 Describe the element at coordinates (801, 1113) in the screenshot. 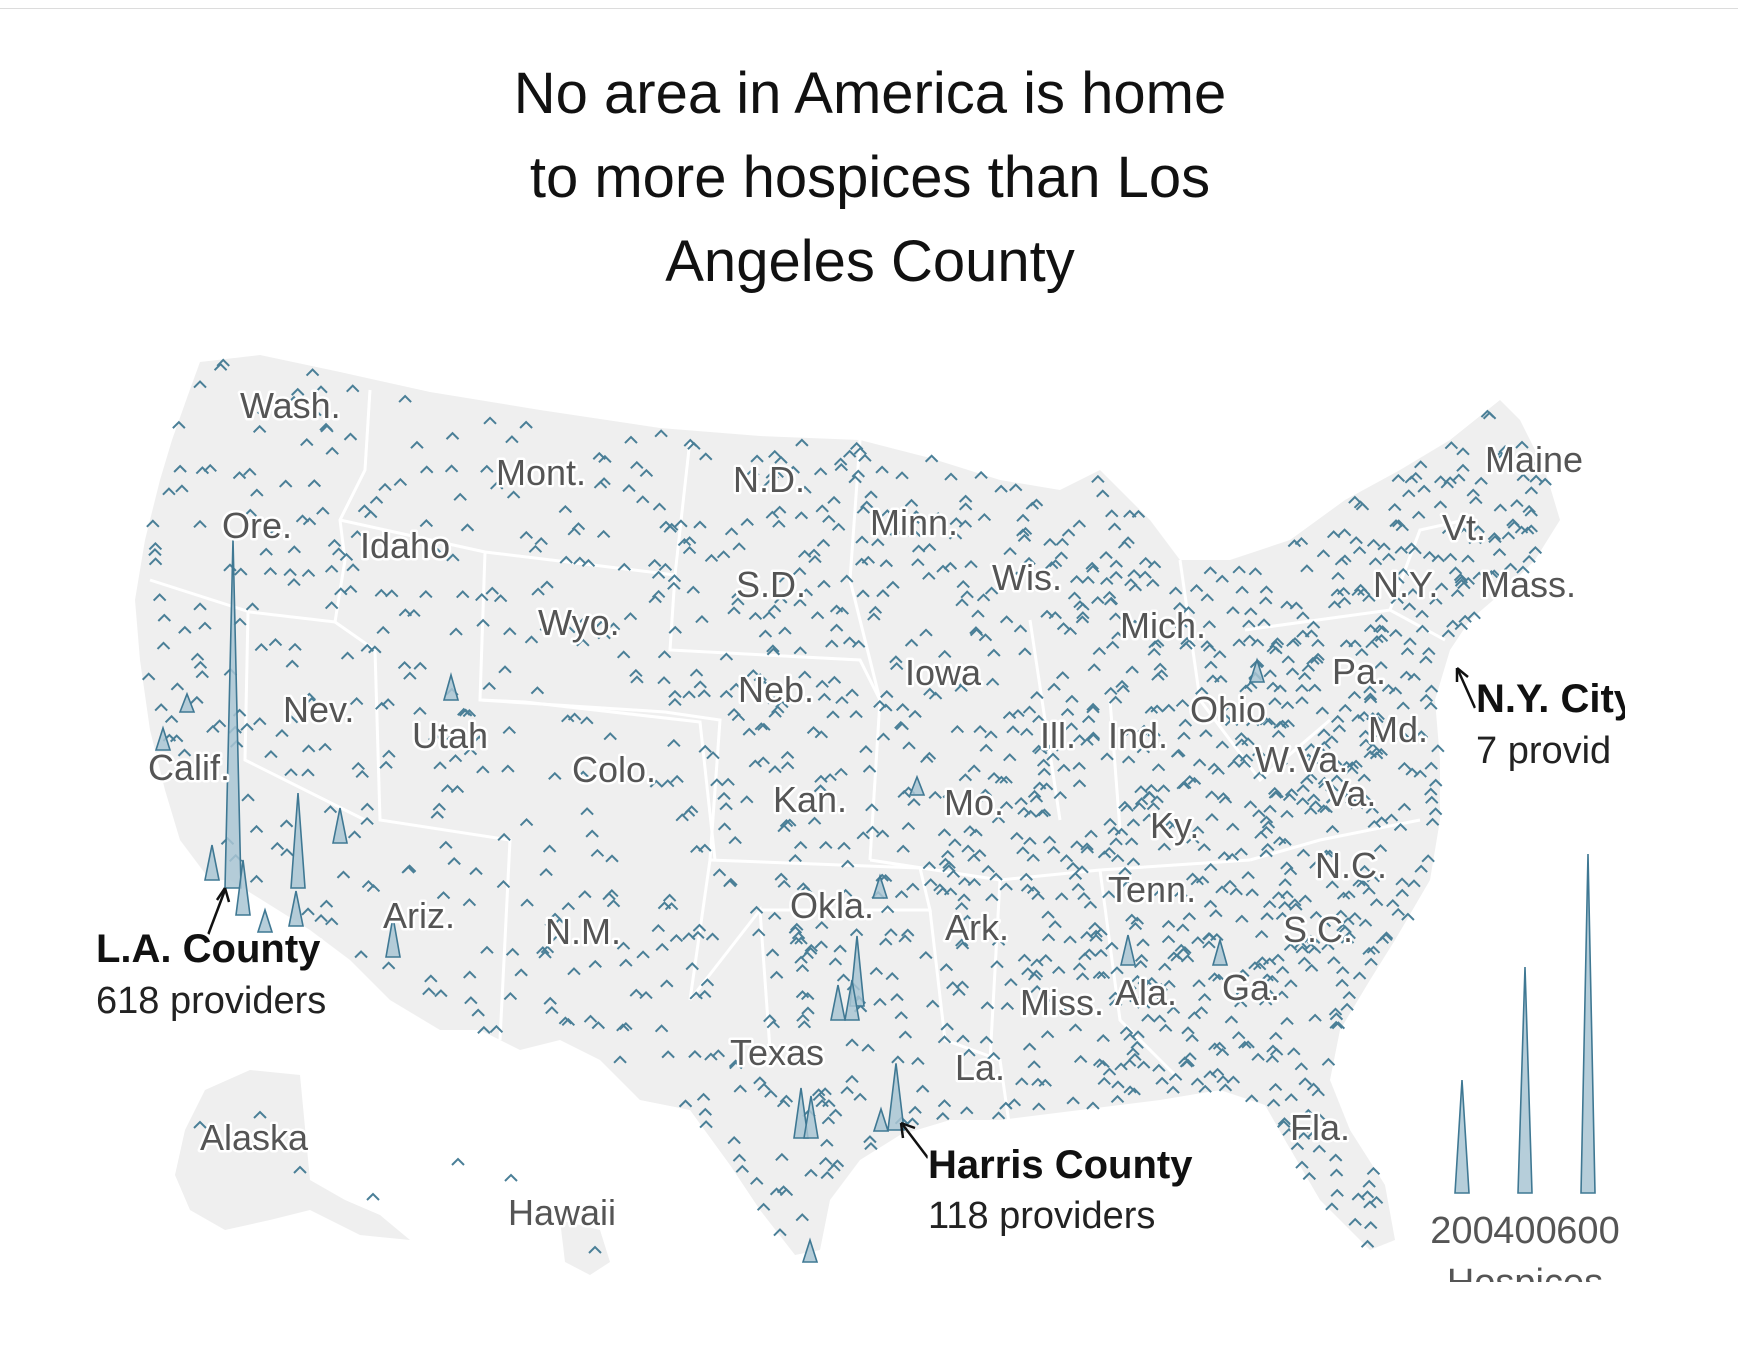

I see `spike-county` at that location.